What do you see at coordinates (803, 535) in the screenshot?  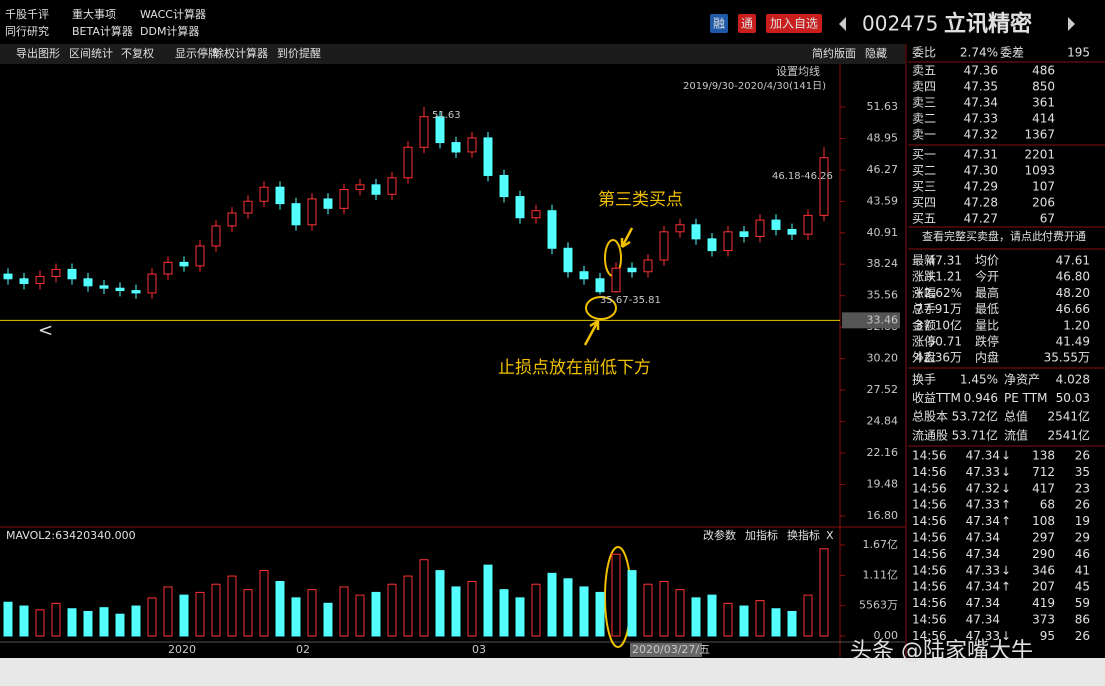 I see `volume-button: 换指标` at bounding box center [803, 535].